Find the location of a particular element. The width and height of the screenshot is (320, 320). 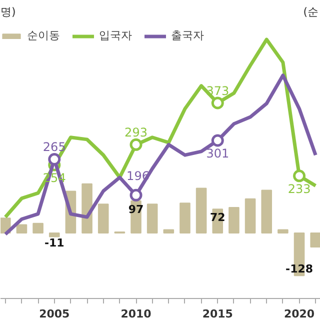

x-tick-label: 2010 is located at coordinates (136, 314).